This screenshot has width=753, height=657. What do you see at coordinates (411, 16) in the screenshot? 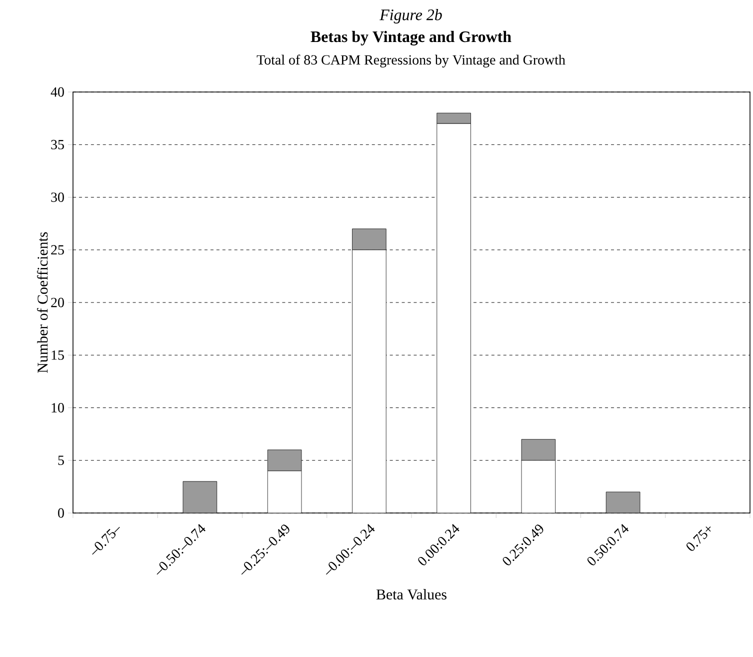
I see `caption: Figure 2b` at bounding box center [411, 16].